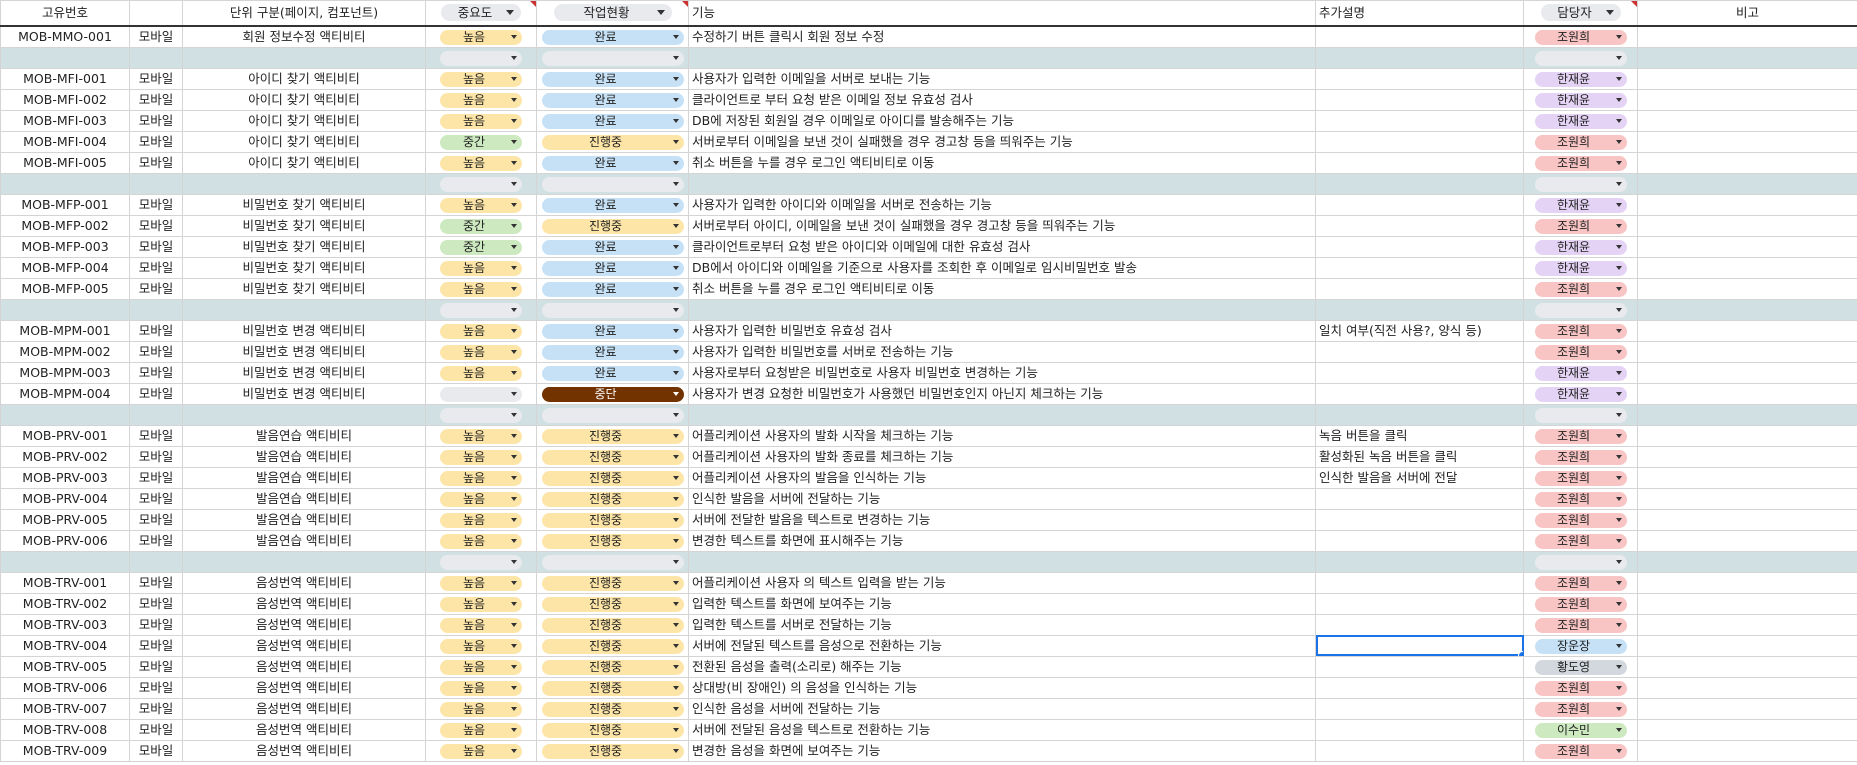  What do you see at coordinates (65, 582) in the screenshot?
I see `cell-id: MOB-TRV-001` at bounding box center [65, 582].